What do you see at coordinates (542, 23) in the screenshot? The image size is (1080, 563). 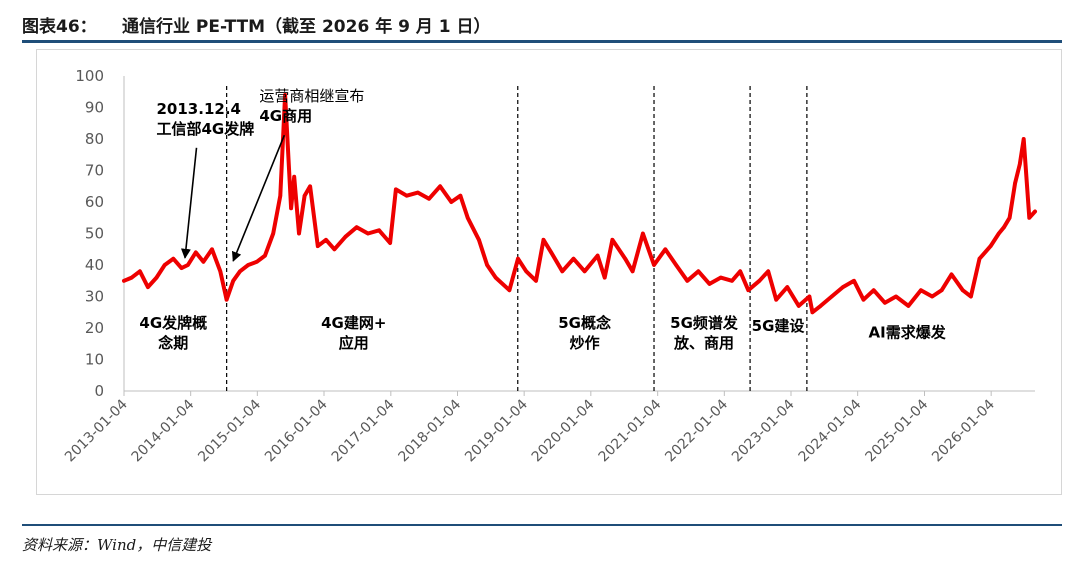 I see `figure-header: 图表46： 通信行业 PE-TTM（截至 2026 年 9 月 1 日）` at bounding box center [542, 23].